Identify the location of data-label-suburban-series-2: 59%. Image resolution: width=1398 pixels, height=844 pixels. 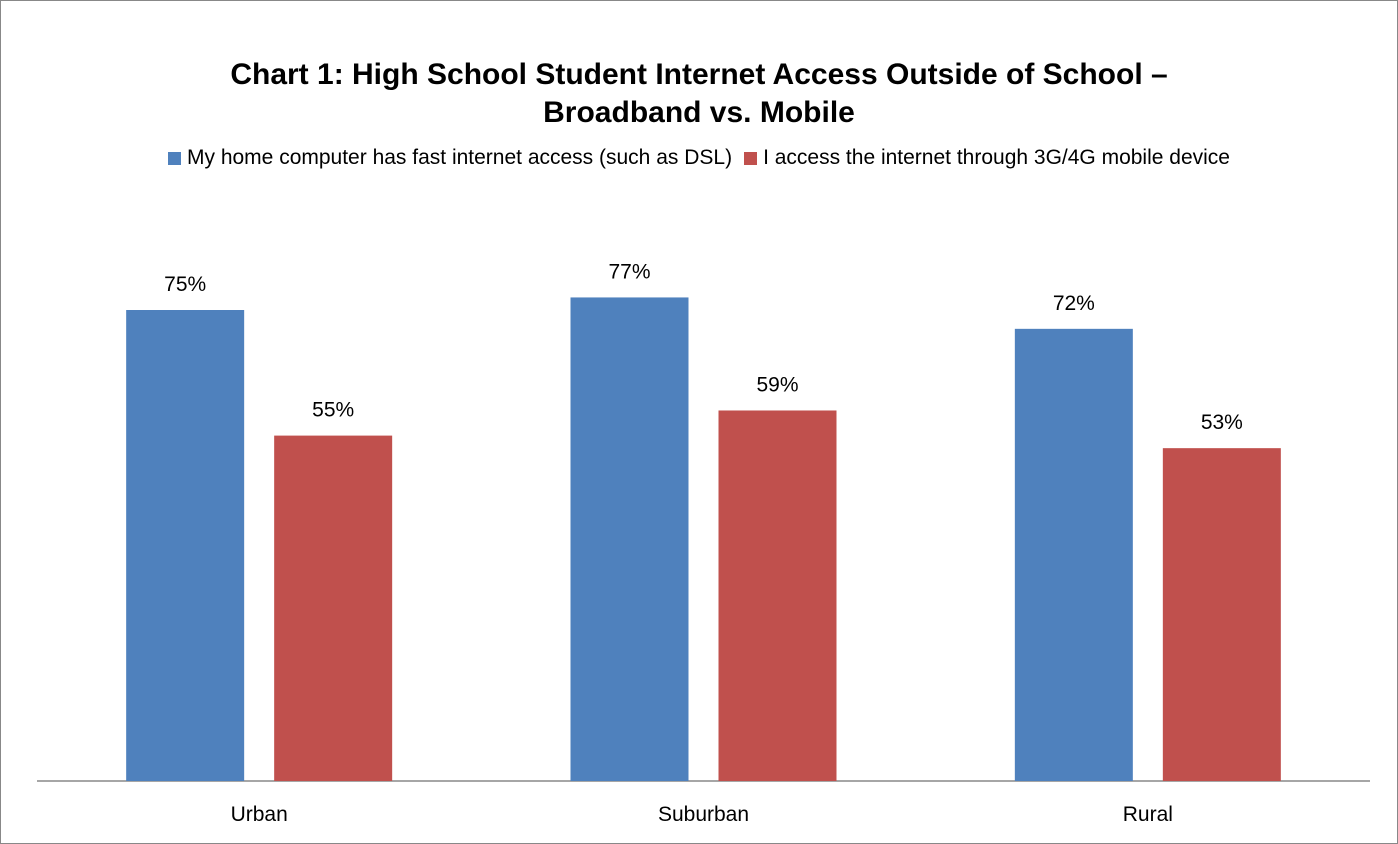
(777, 384).